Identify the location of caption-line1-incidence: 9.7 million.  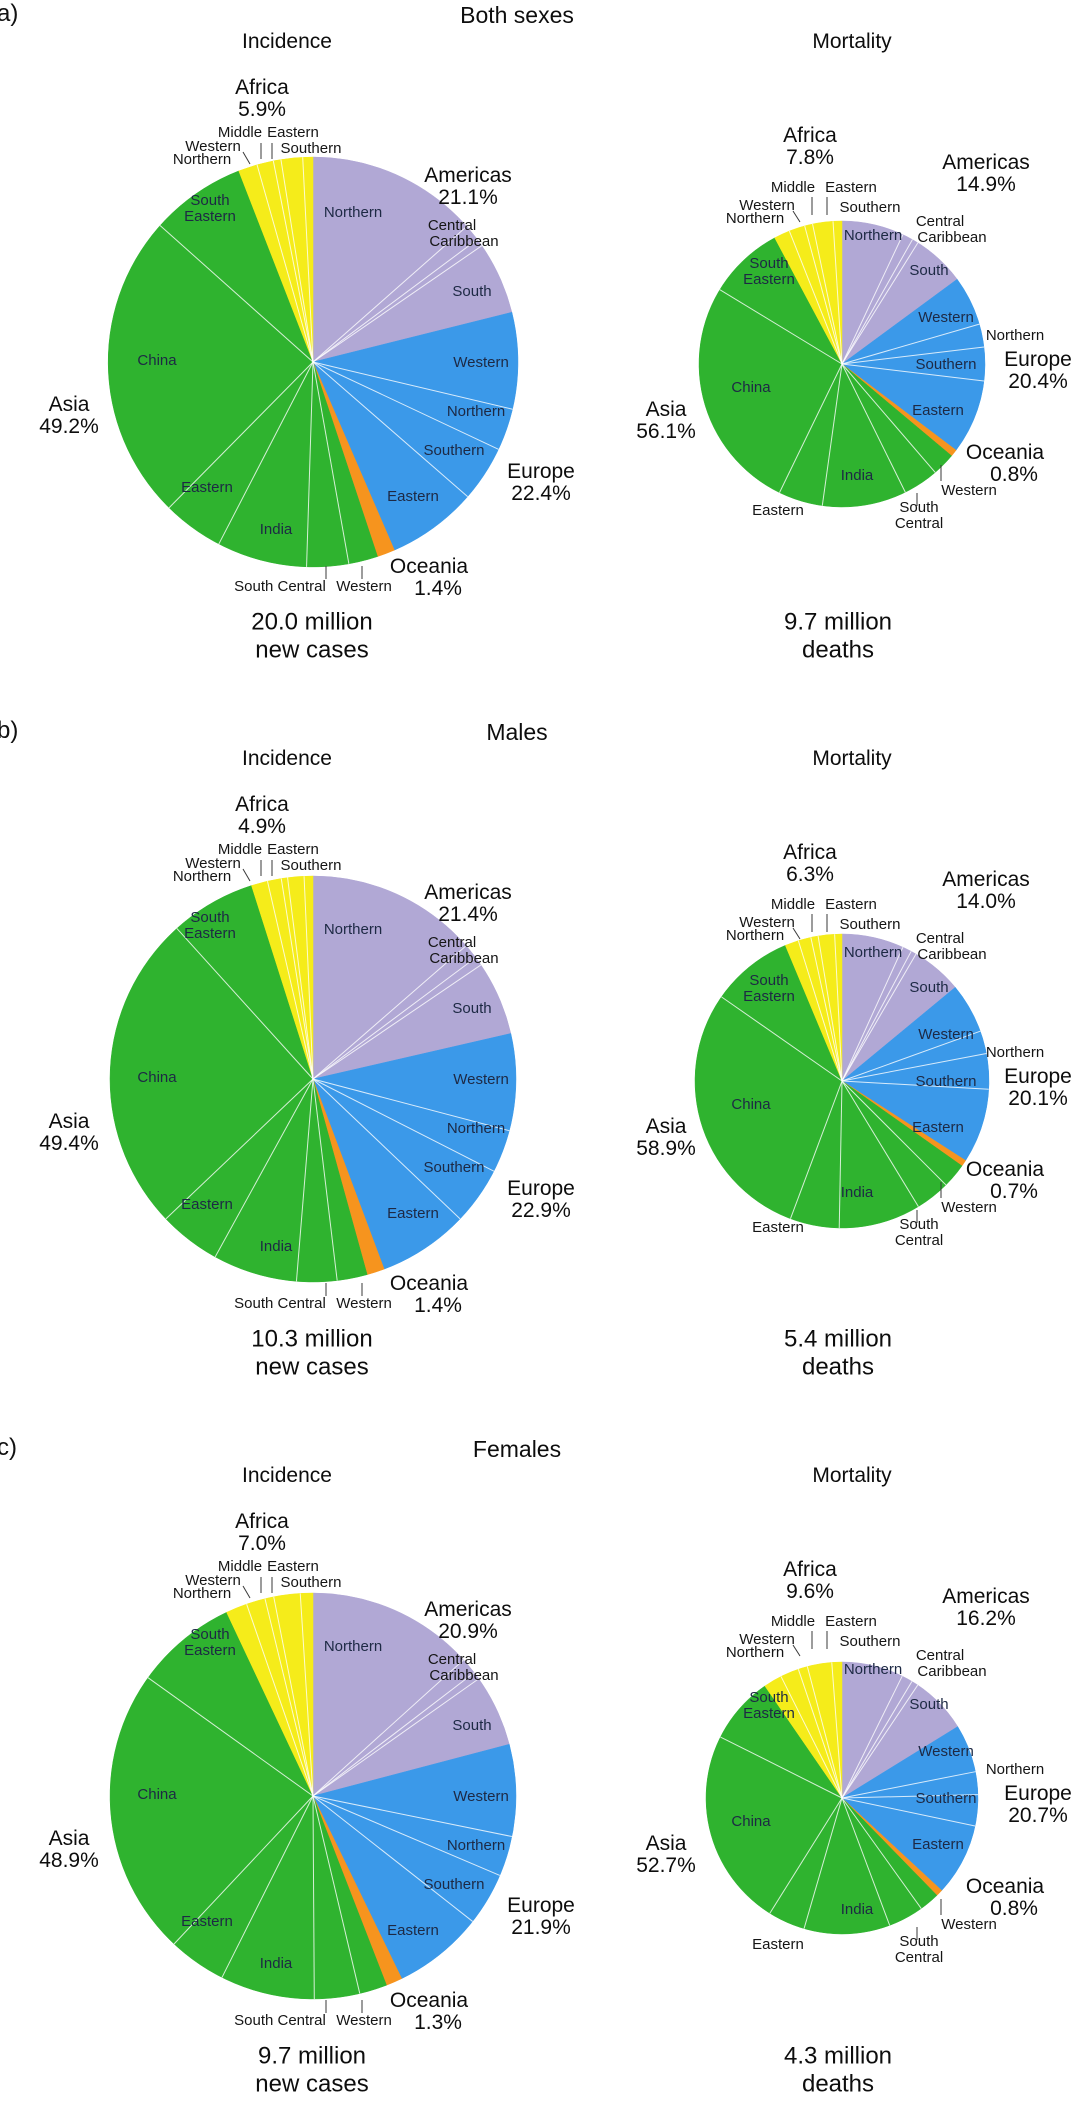
(312, 2056).